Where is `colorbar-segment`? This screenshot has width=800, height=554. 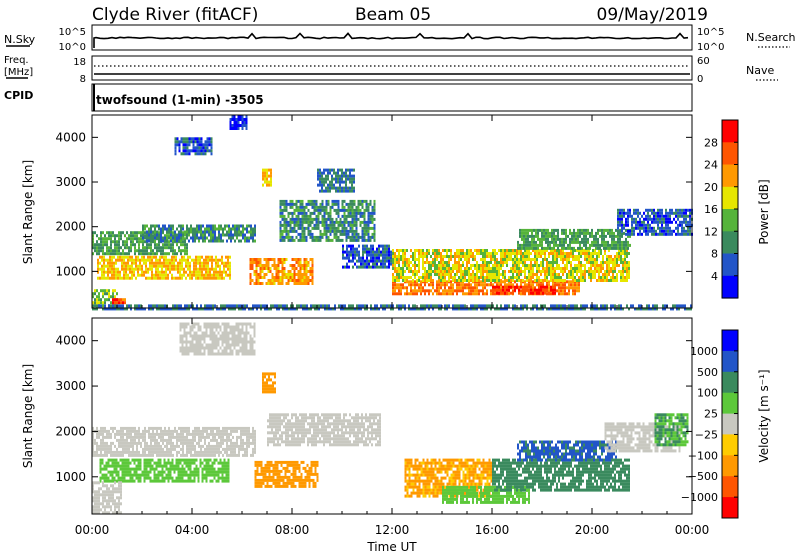 colorbar-segment is located at coordinates (730, 220).